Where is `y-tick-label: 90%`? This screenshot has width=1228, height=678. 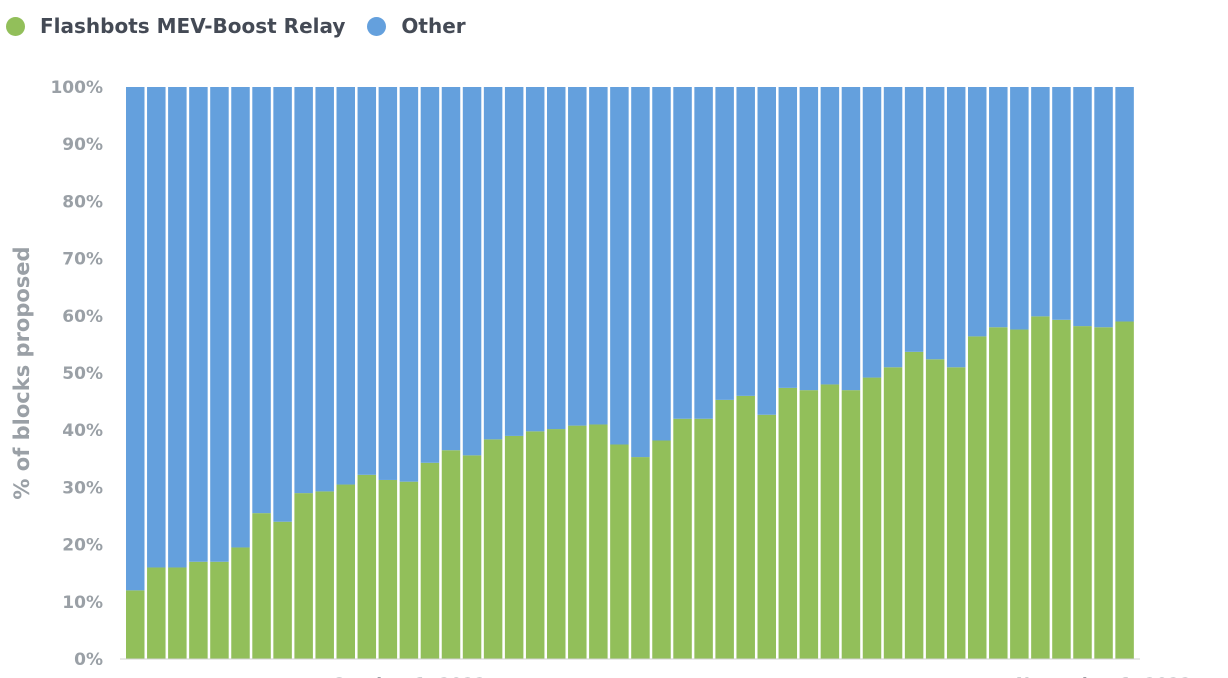
y-tick-label: 90% is located at coordinates (82, 145).